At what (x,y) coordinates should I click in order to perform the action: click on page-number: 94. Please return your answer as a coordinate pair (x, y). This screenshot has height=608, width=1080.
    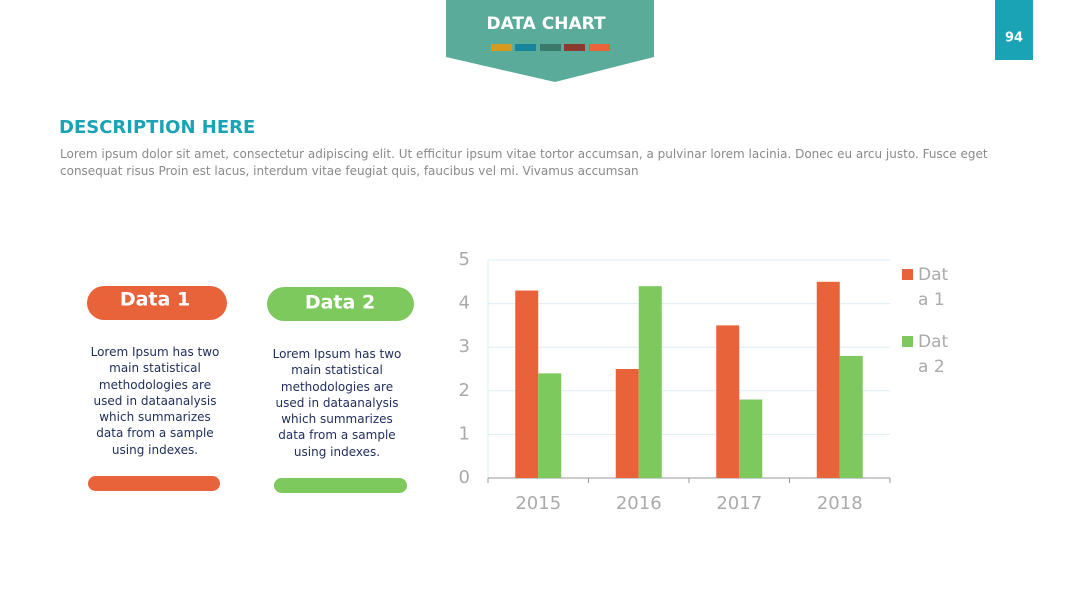
    Looking at the image, I should click on (1014, 38).